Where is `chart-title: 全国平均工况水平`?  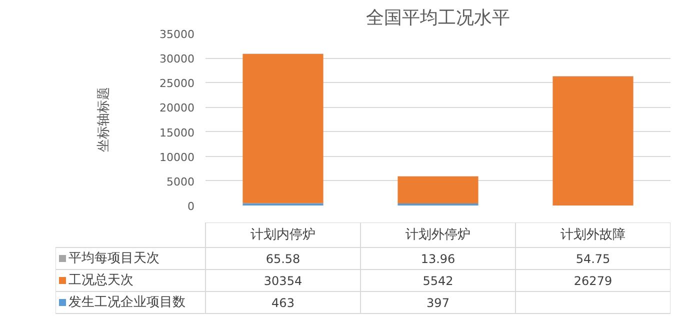 chart-title: 全国平均工况水平 is located at coordinates (438, 18).